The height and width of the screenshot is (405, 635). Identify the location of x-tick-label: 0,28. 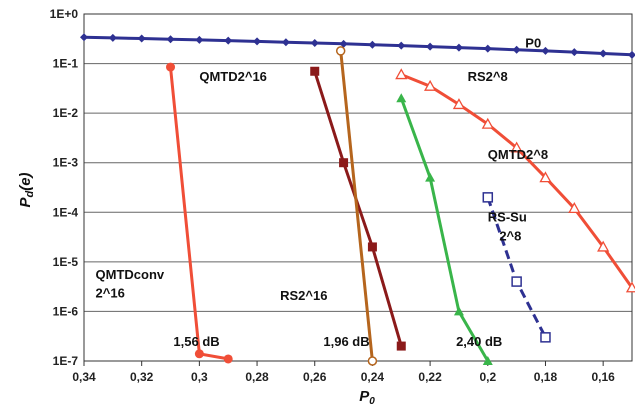
(257, 377).